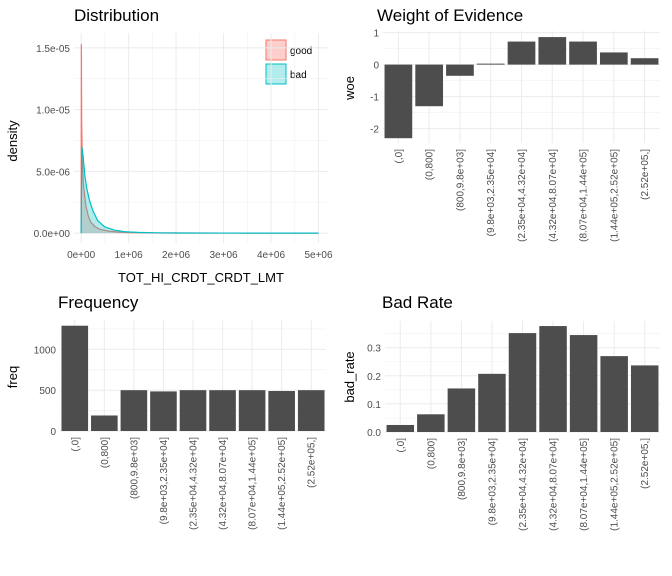  I want to click on woe-x-tick-label: (,0], so click(399, 156).